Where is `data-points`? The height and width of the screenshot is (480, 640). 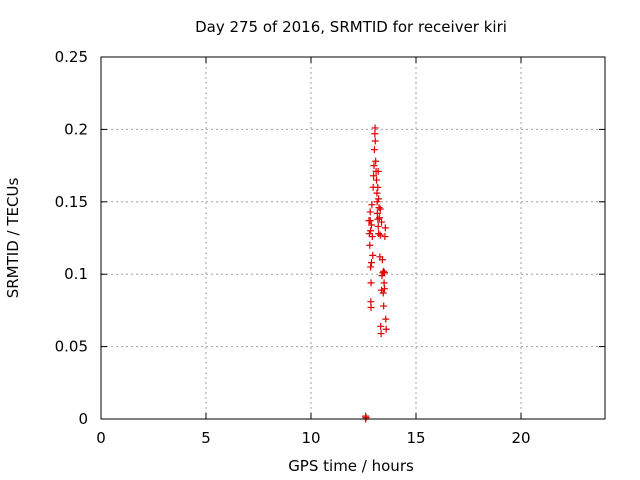 data-points is located at coordinates (376, 273).